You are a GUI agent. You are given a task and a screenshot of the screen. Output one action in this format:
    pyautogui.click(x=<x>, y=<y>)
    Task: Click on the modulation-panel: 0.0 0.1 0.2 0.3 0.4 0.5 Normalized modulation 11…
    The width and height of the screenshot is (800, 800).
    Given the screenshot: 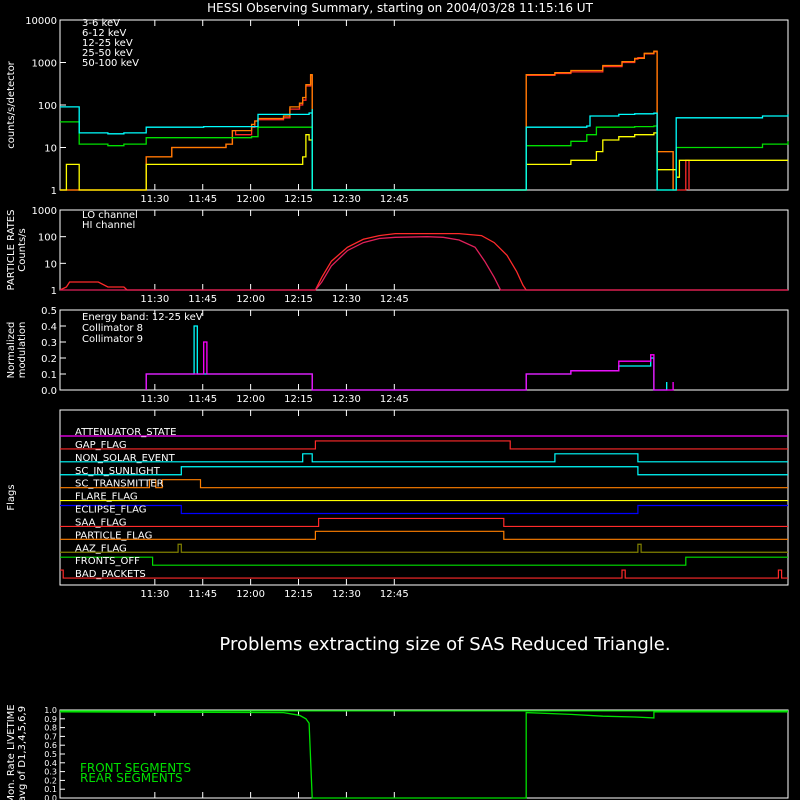 What is the action you would take?
    pyautogui.click(x=397, y=355)
    